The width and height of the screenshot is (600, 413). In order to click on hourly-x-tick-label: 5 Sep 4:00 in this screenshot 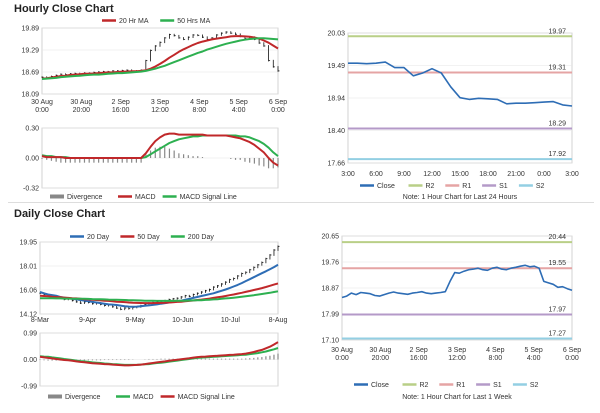, I will do `click(239, 106)`.